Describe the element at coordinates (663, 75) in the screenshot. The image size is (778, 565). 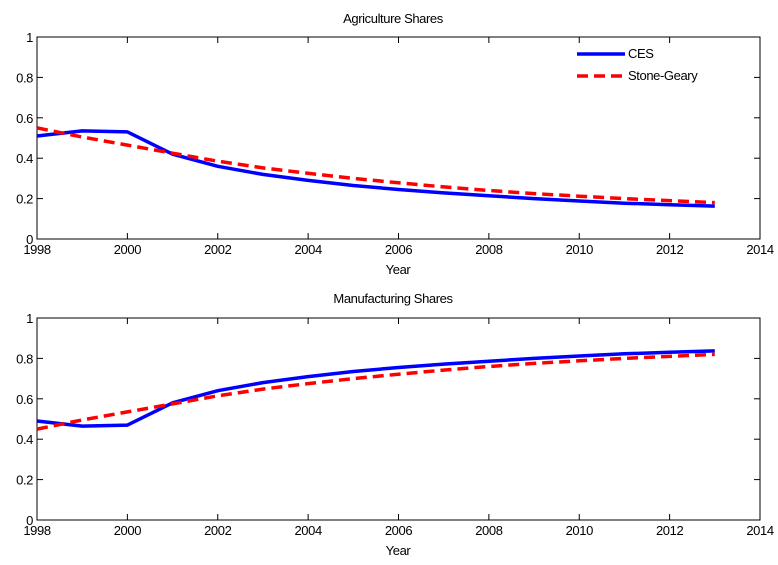
I see `legend-label-stone-geary: Stone-Geary` at that location.